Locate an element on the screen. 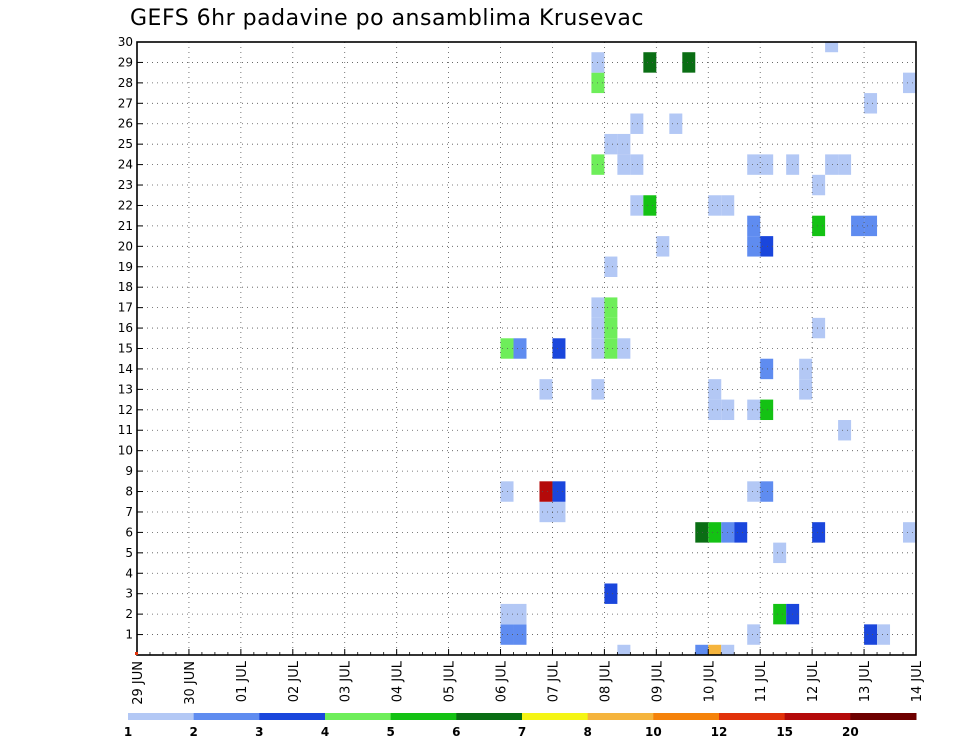  y-tick-label: 12 is located at coordinates (125, 410).